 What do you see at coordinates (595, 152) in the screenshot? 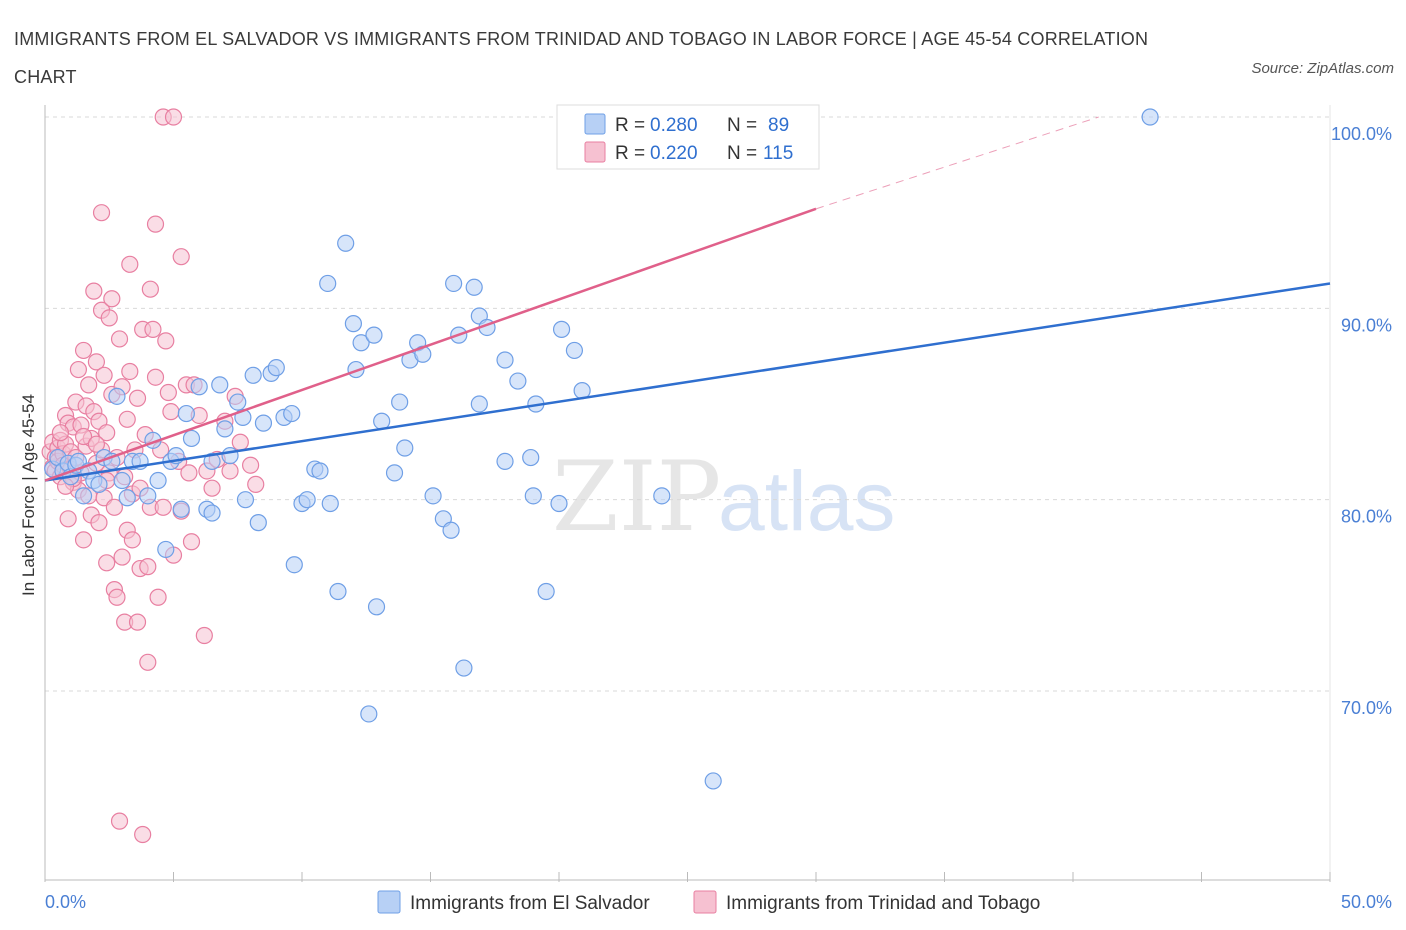
I see `legend-top-swatch-pink` at bounding box center [595, 152].